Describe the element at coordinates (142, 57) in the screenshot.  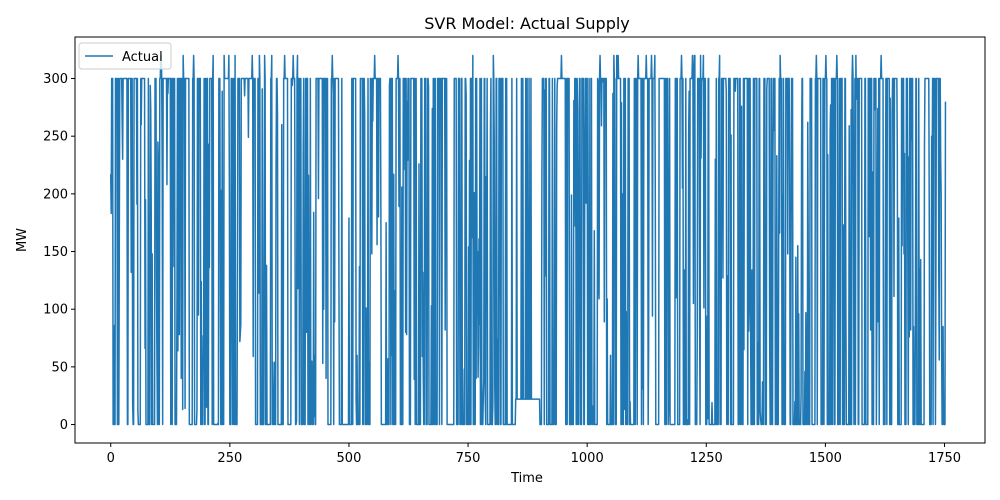
I see `legend-label-actual: Actual` at that location.